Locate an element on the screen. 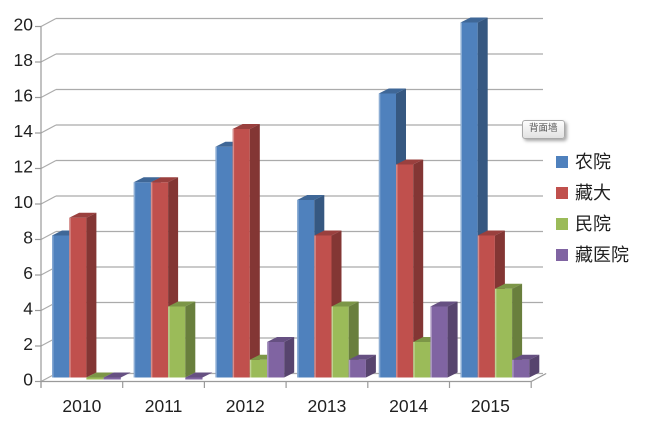 This screenshot has width=655, height=428. bar-民院-2010 is located at coordinates (100, 376).